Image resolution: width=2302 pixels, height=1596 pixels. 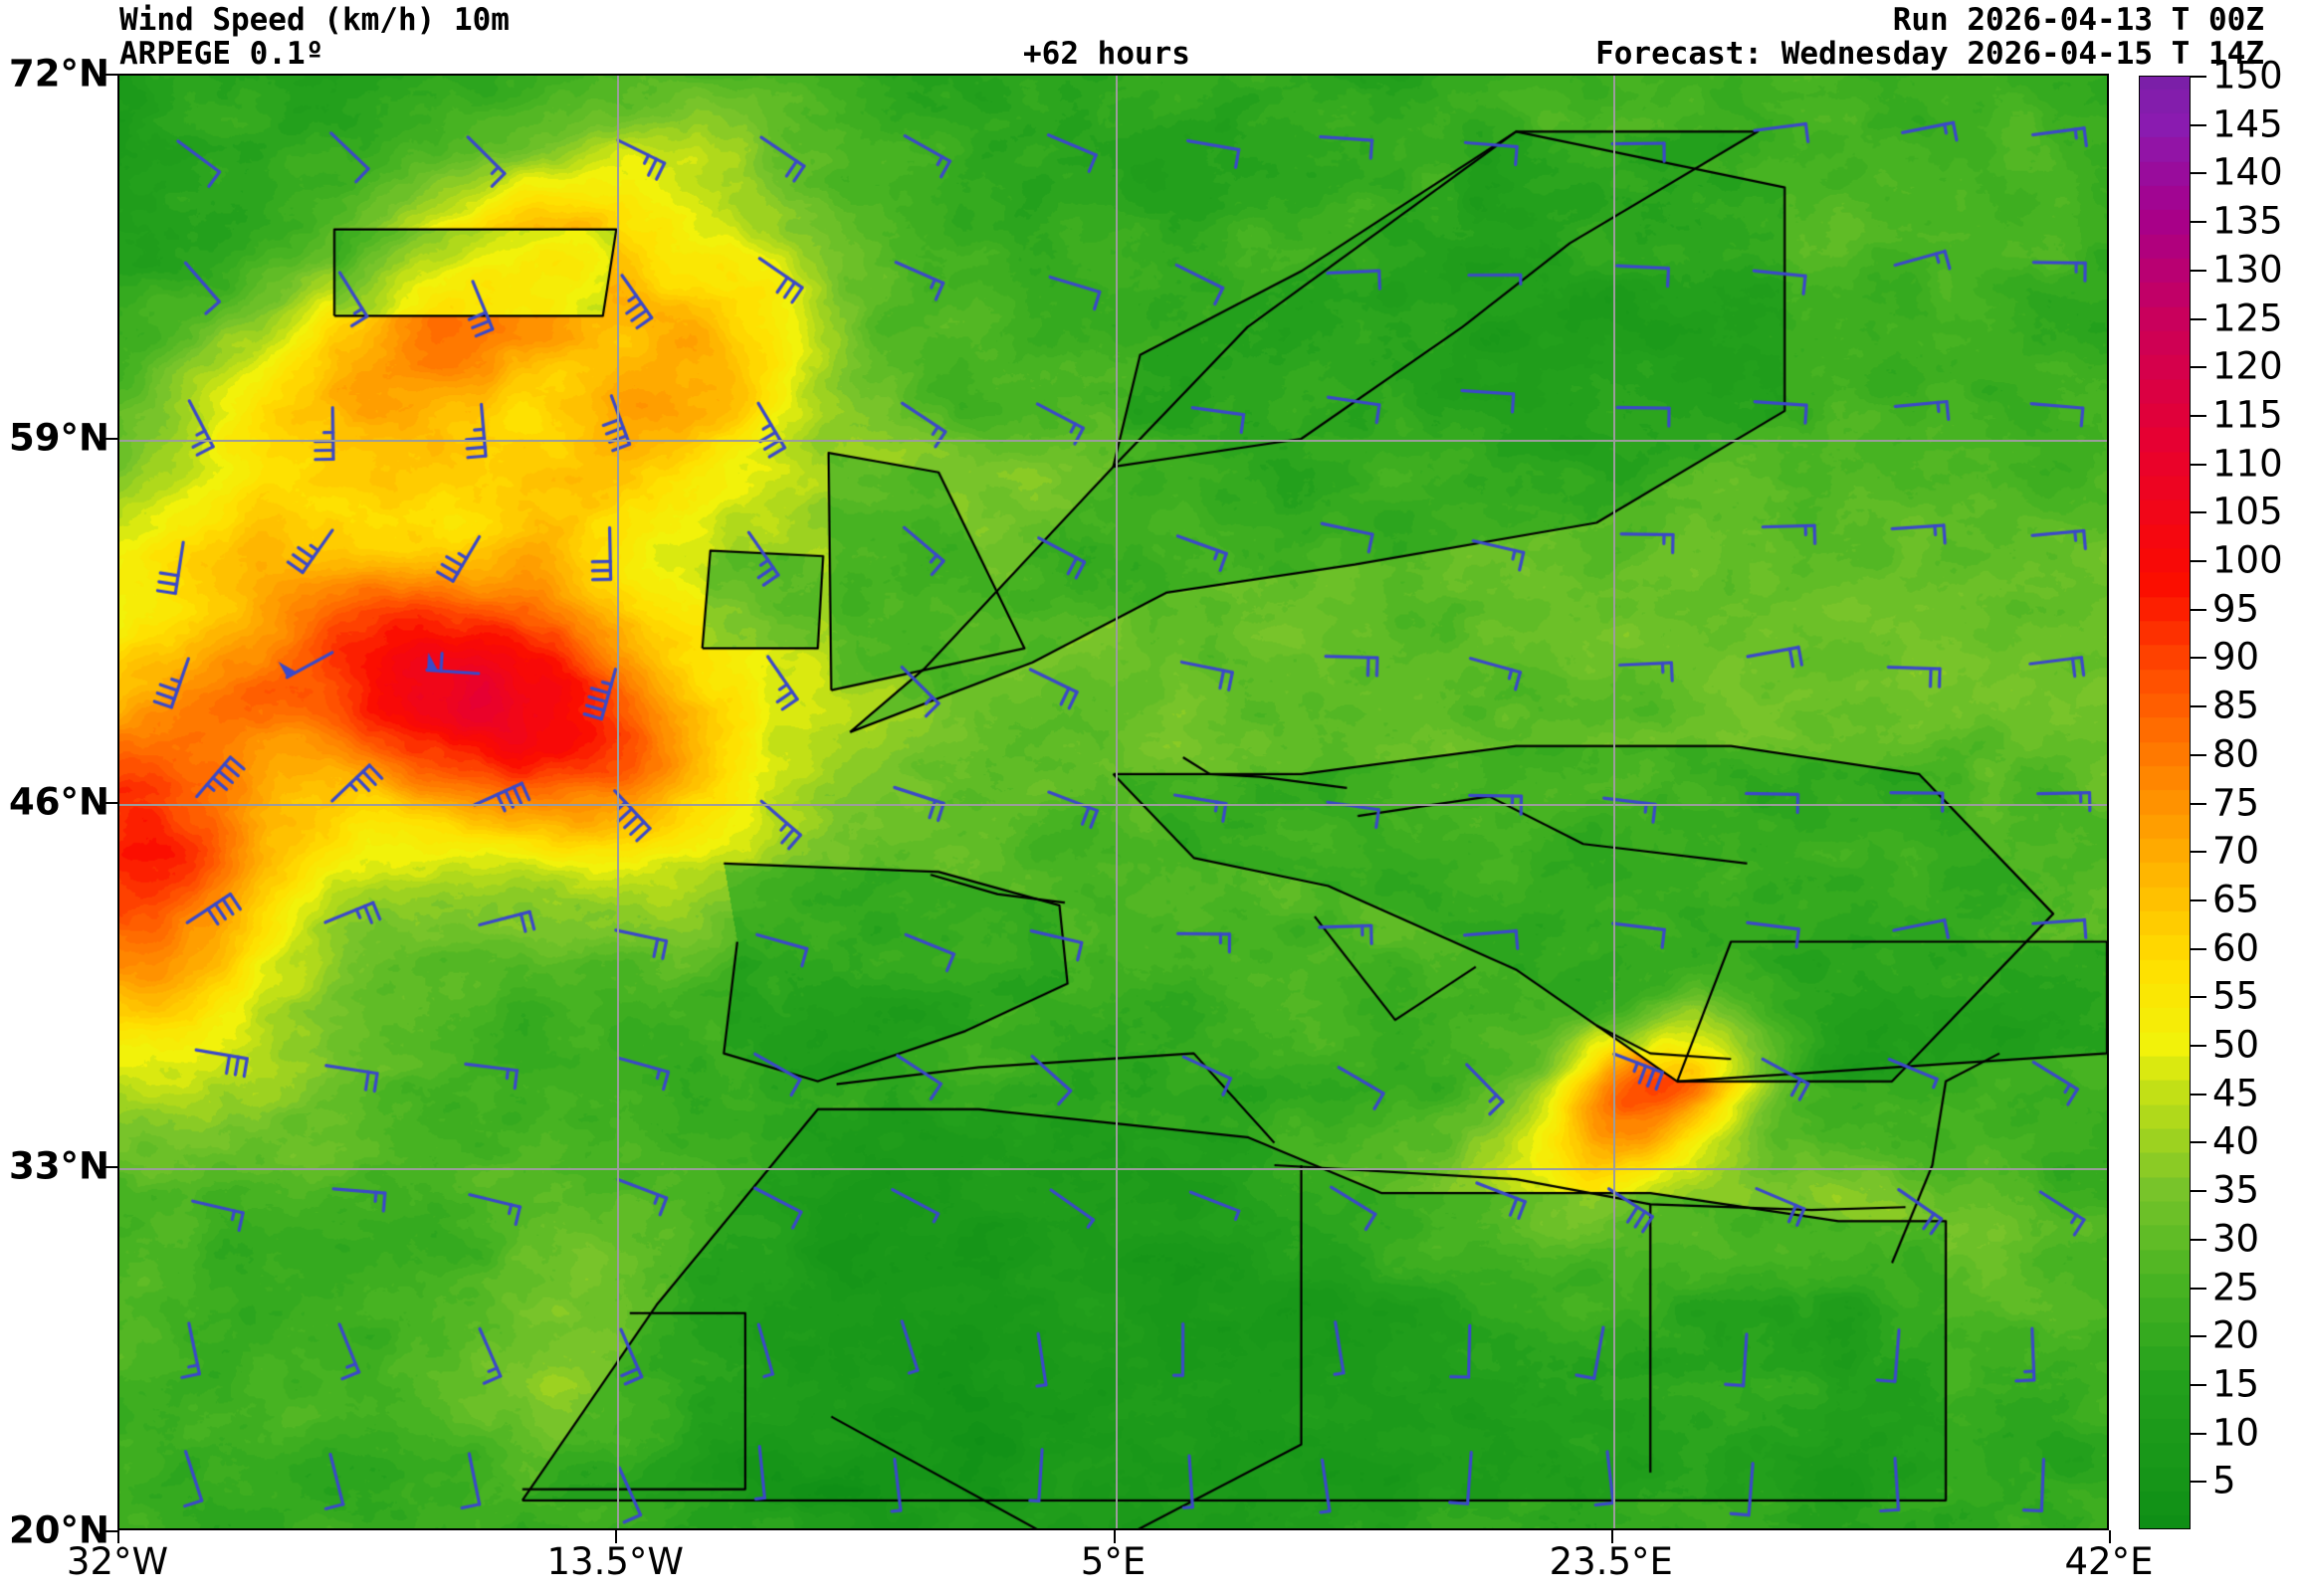 What do you see at coordinates (2236, 948) in the screenshot?
I see `colorbar-tick-label: 60` at bounding box center [2236, 948].